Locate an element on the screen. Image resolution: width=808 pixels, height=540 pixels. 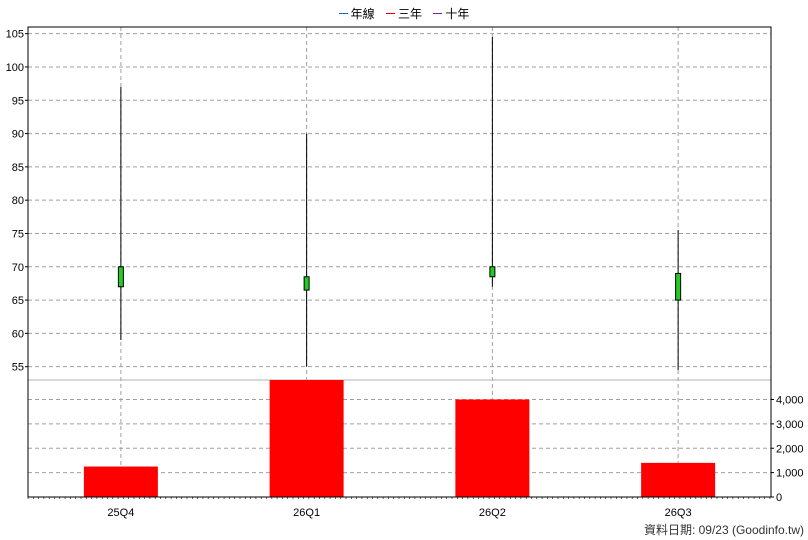
price-tick-label: 105 is located at coordinates (15, 35).